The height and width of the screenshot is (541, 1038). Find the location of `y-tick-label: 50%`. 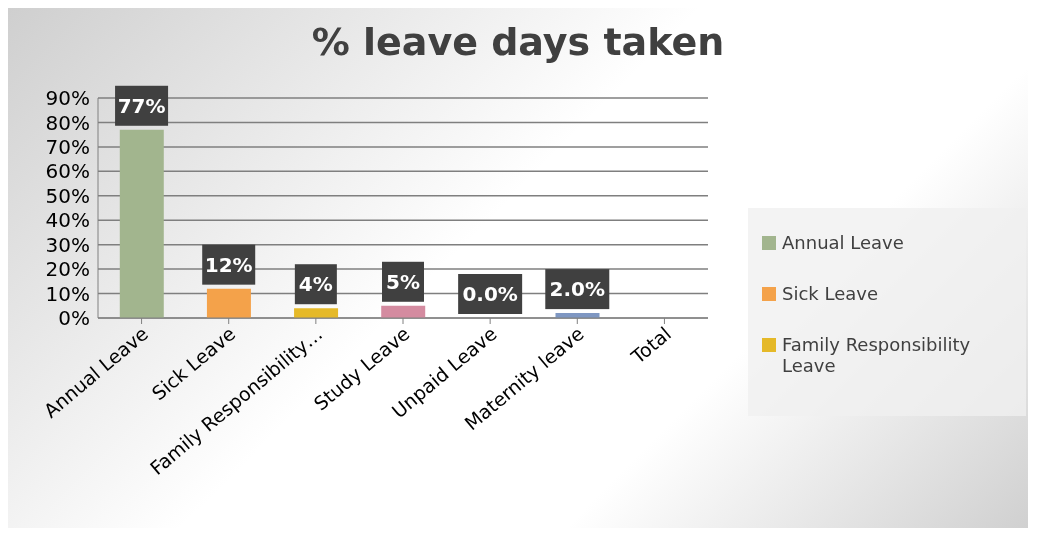

y-tick-label: 50% is located at coordinates (67, 195).